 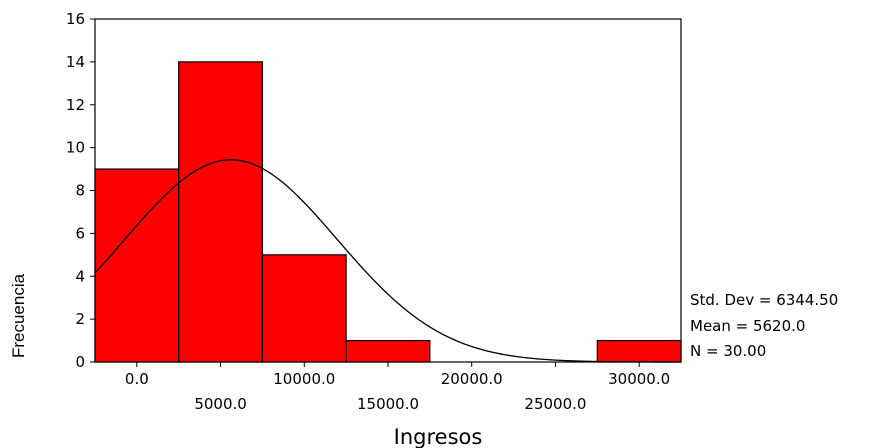 I want to click on y-tick-label: 2, so click(x=80, y=319).